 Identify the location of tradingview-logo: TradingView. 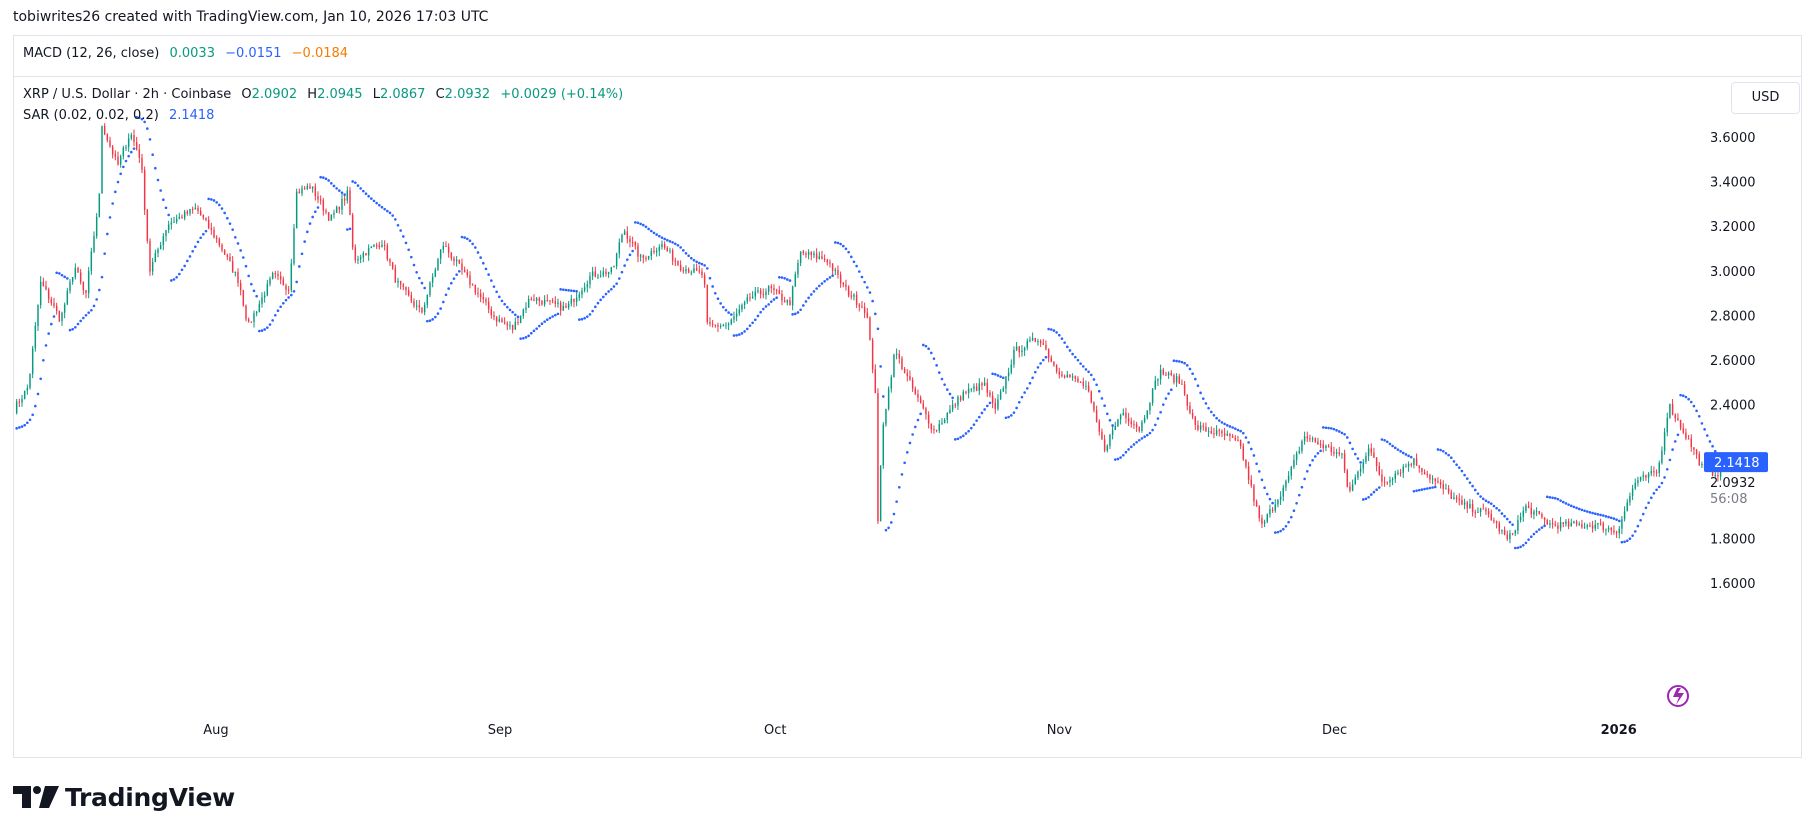
(124, 797).